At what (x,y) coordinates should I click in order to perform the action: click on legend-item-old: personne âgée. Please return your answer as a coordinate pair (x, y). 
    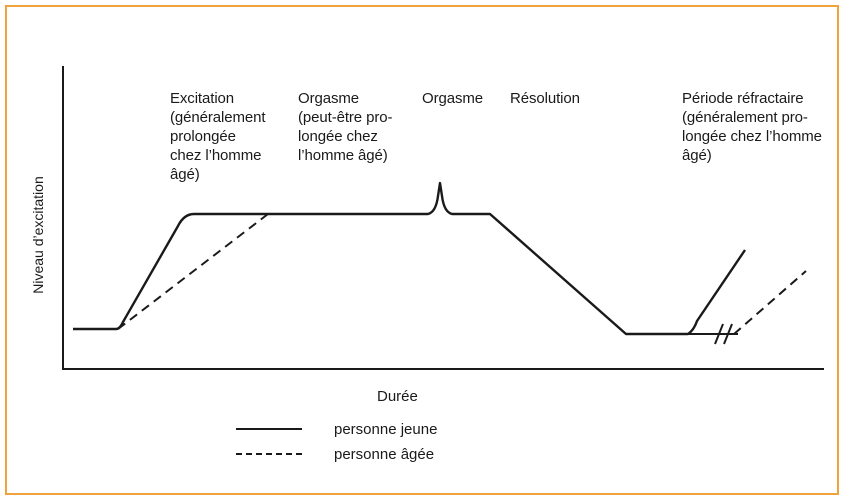
    Looking at the image, I should click on (335, 454).